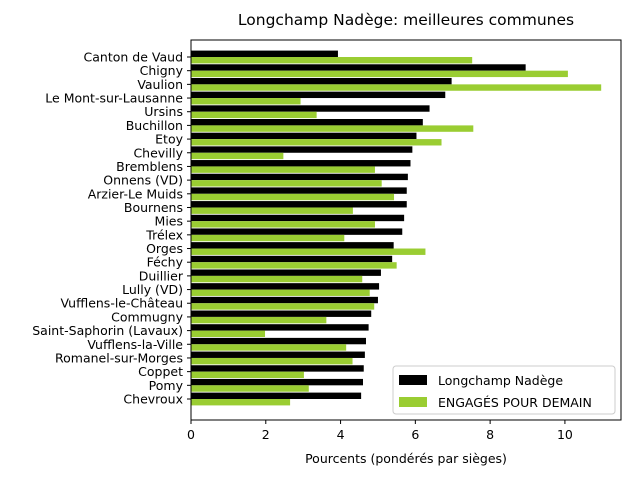  I want to click on y-tick-label: Bournens, so click(153, 207).